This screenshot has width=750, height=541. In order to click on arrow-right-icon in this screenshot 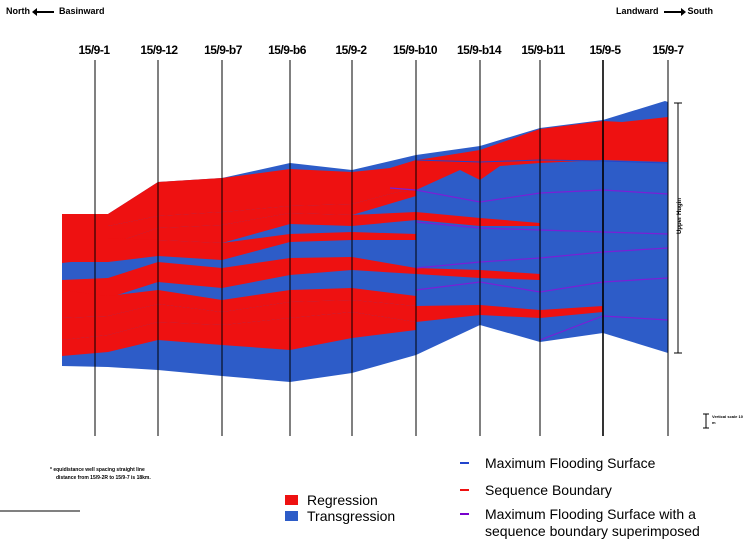, I will do `click(675, 11)`.